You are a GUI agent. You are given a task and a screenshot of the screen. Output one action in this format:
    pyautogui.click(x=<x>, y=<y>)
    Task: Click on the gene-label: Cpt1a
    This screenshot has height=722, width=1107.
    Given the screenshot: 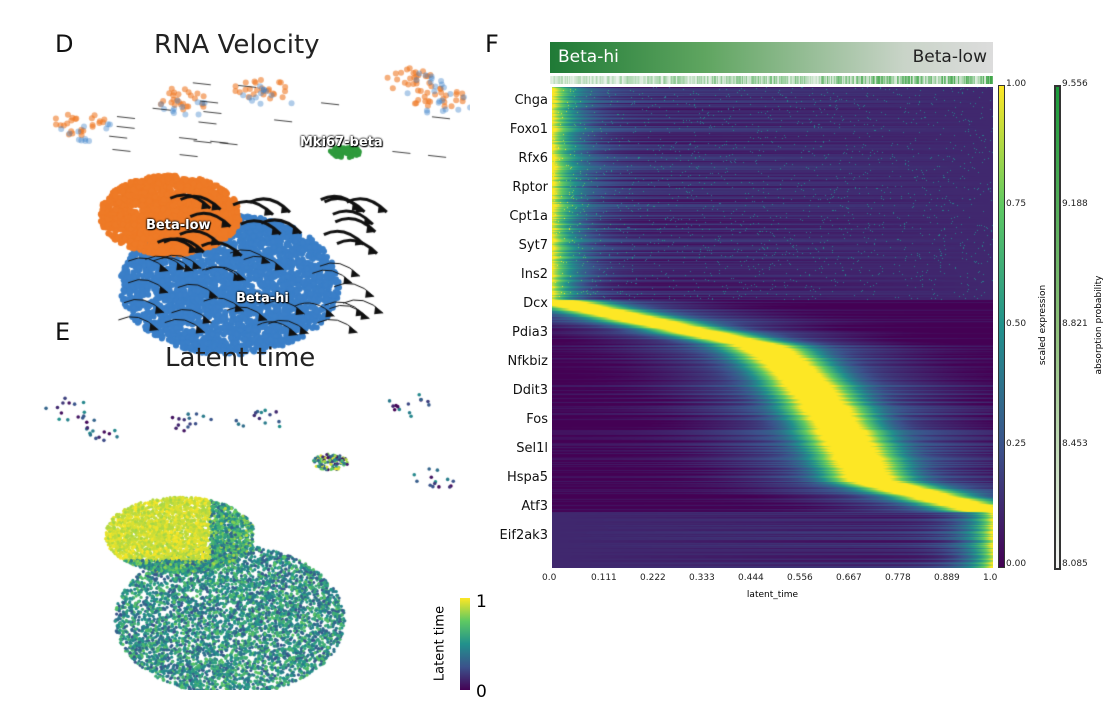 What is the action you would take?
    pyautogui.click(x=528, y=216)
    